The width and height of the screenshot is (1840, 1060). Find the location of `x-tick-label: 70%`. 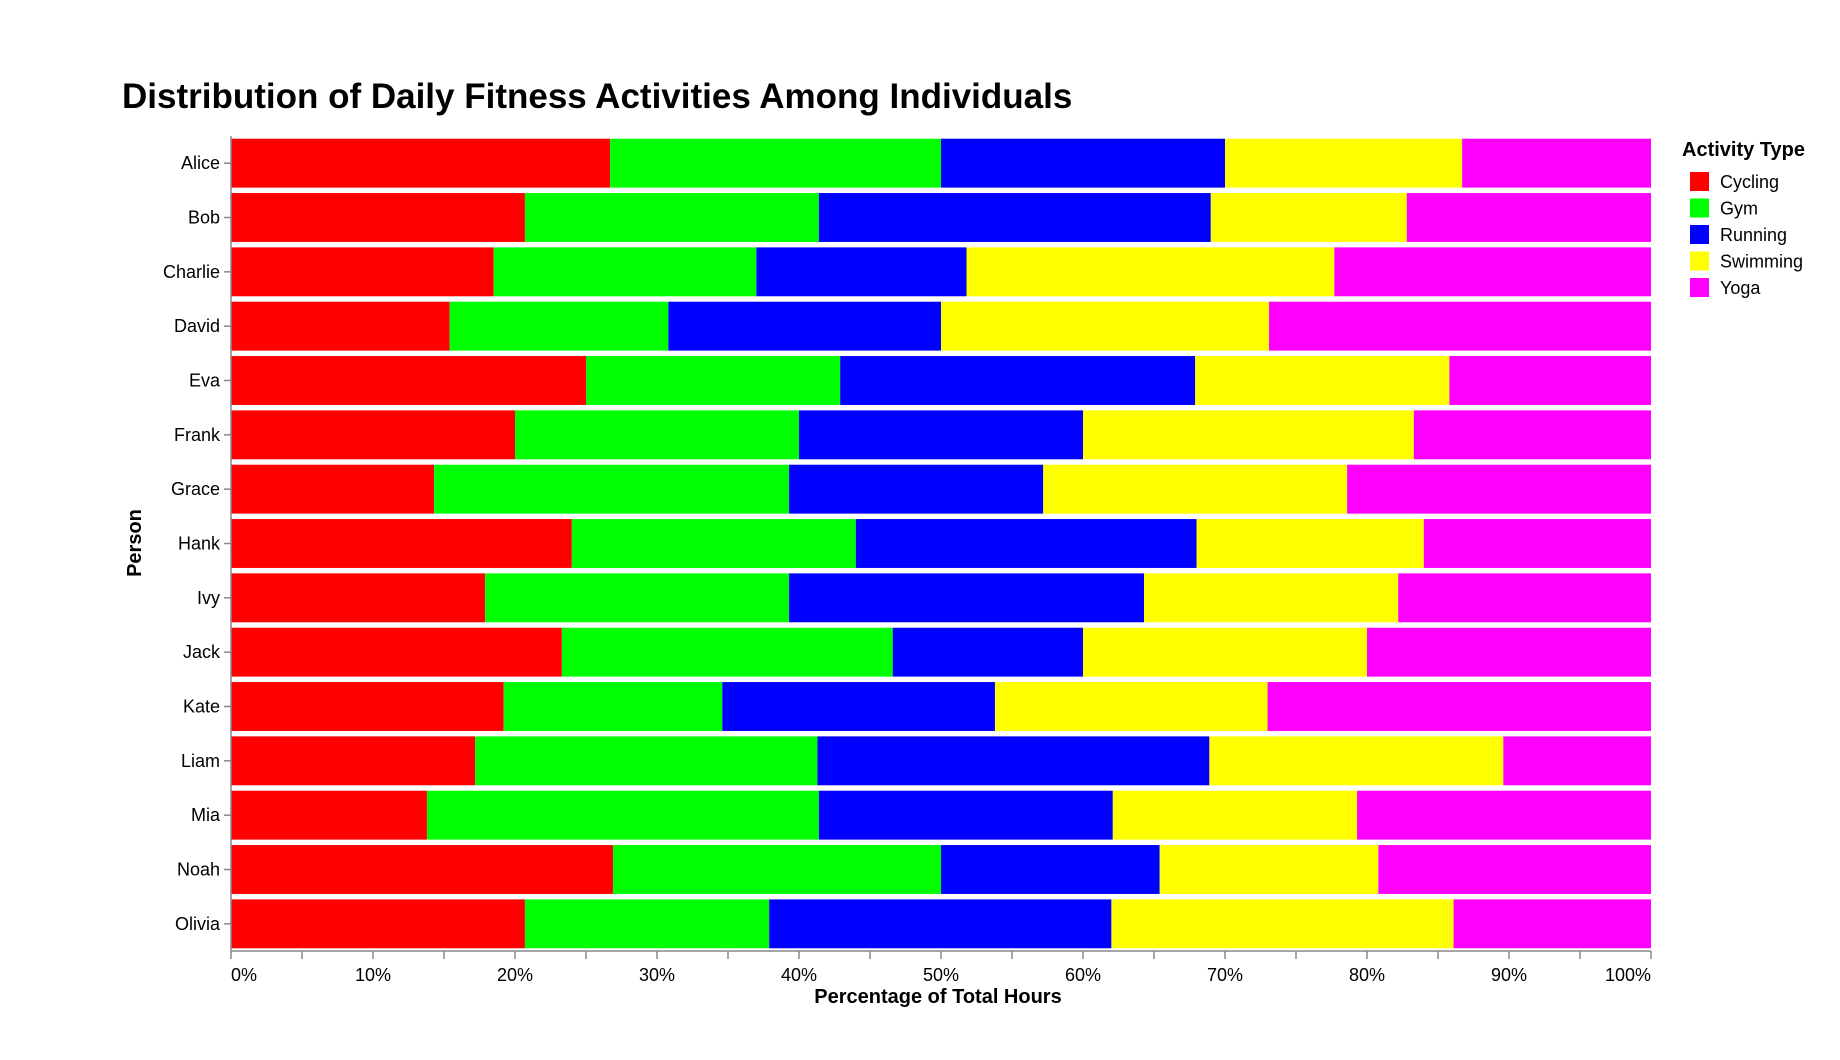

x-tick-label: 70% is located at coordinates (1225, 975).